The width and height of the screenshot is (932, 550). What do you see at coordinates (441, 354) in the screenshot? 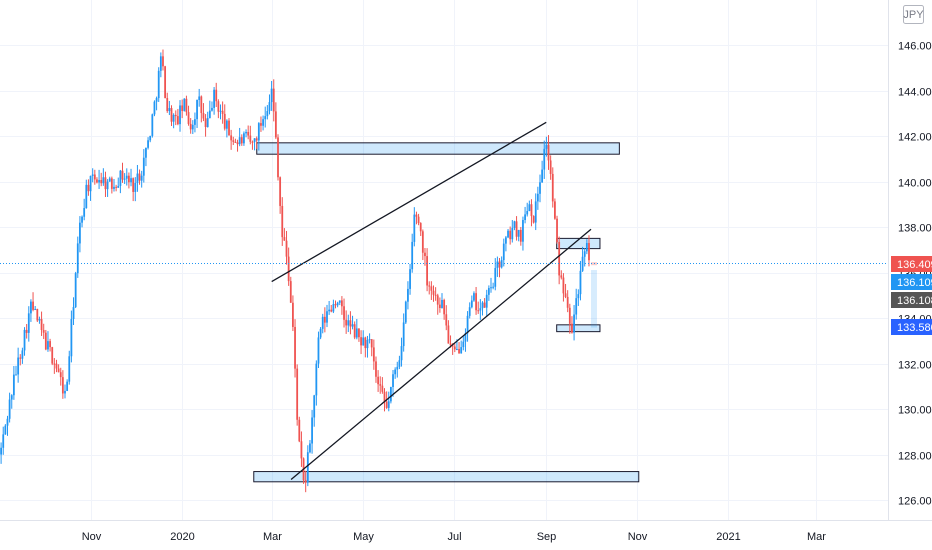
I see `wedge-lower-line` at bounding box center [441, 354].